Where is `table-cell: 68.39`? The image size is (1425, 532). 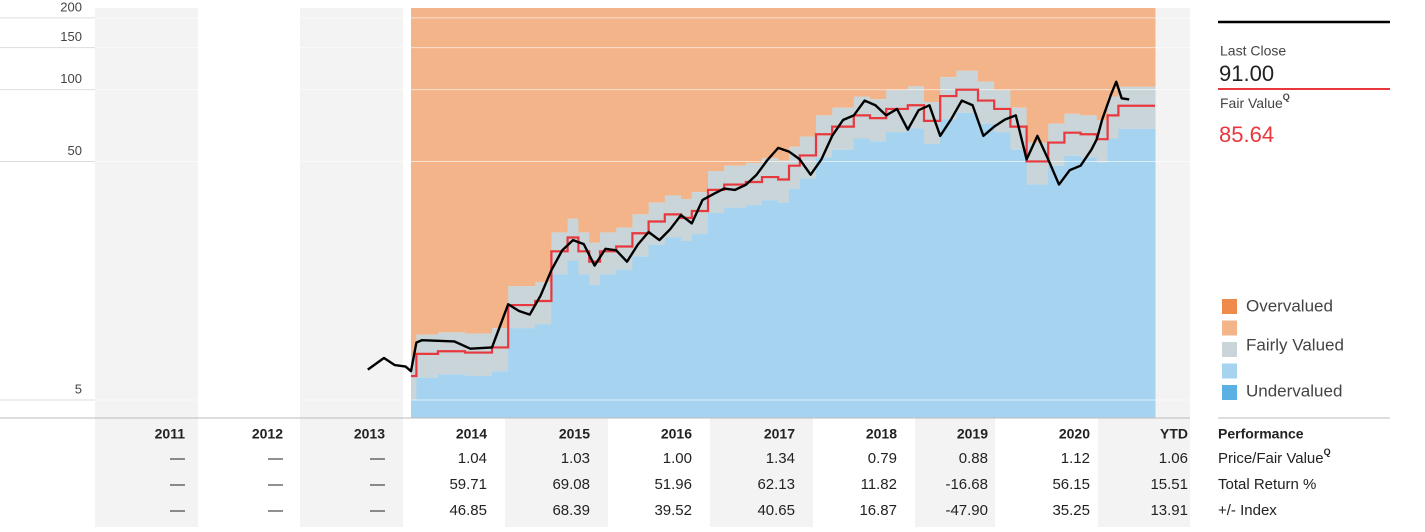 table-cell: 68.39 is located at coordinates (571, 510).